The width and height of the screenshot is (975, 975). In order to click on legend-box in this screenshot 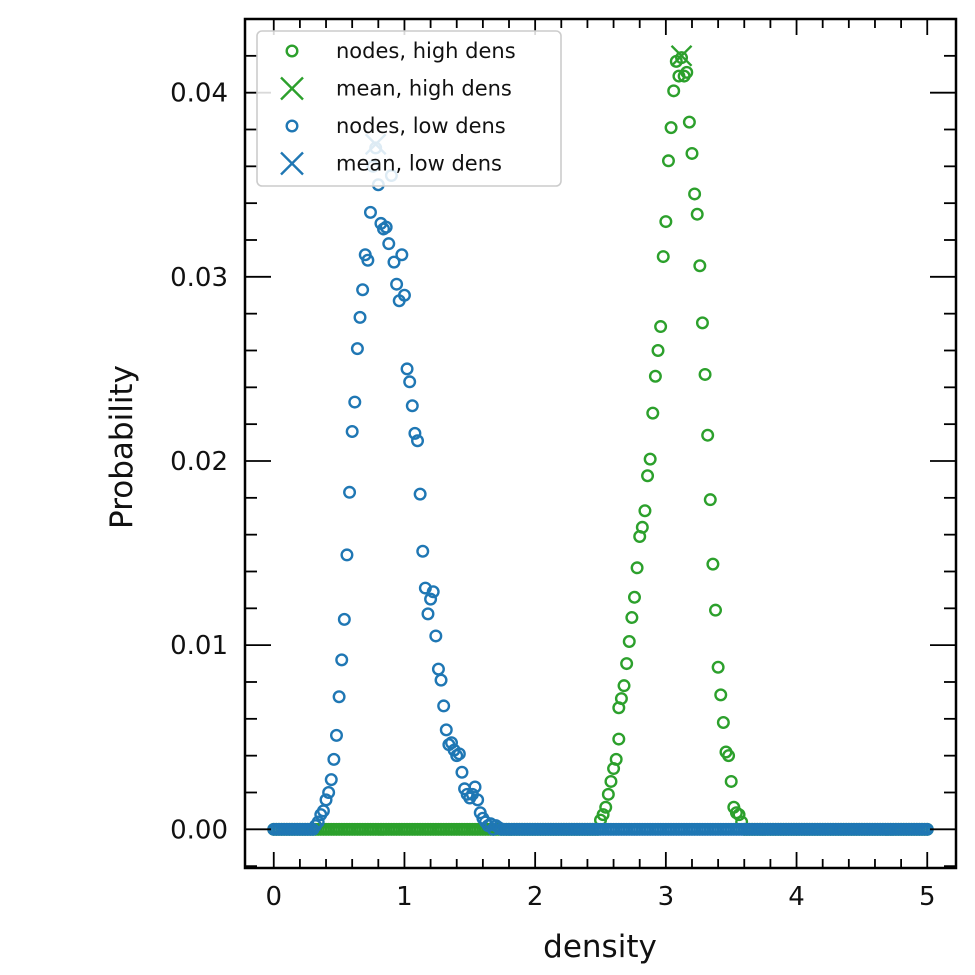, I will do `click(409, 108)`.